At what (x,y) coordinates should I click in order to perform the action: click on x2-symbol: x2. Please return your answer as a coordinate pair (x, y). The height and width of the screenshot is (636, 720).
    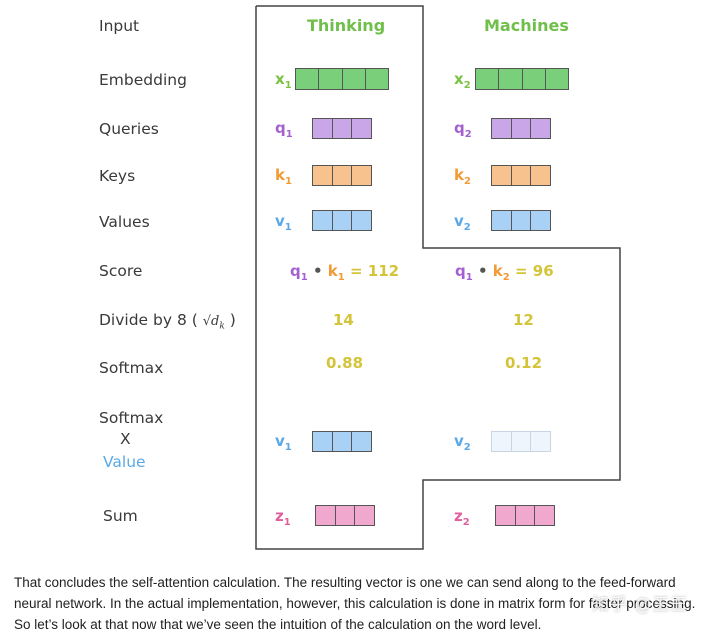
    Looking at the image, I should click on (462, 80).